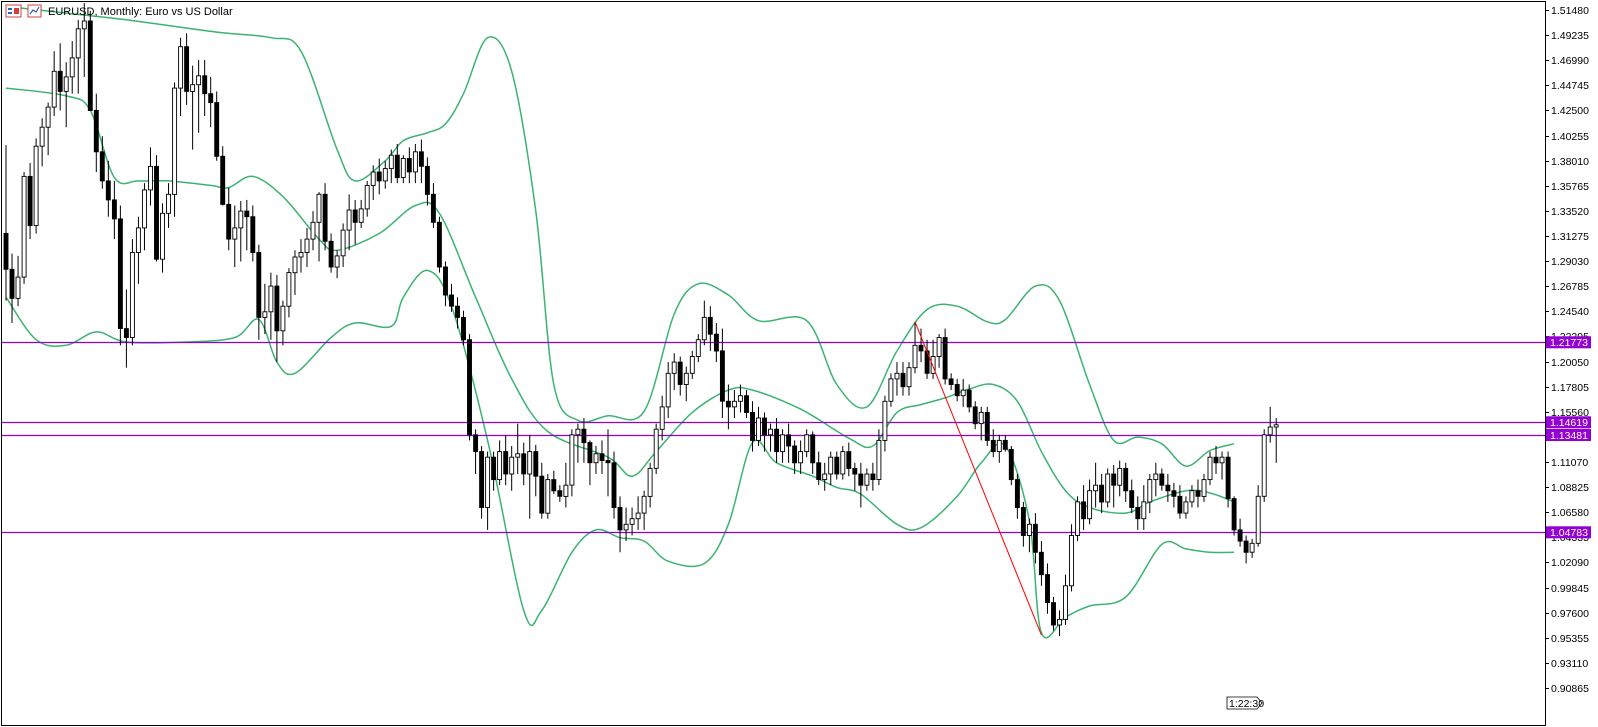 This screenshot has height=727, width=1598. What do you see at coordinates (1570, 36) in the screenshot?
I see `price-tick-label: 1.49235` at bounding box center [1570, 36].